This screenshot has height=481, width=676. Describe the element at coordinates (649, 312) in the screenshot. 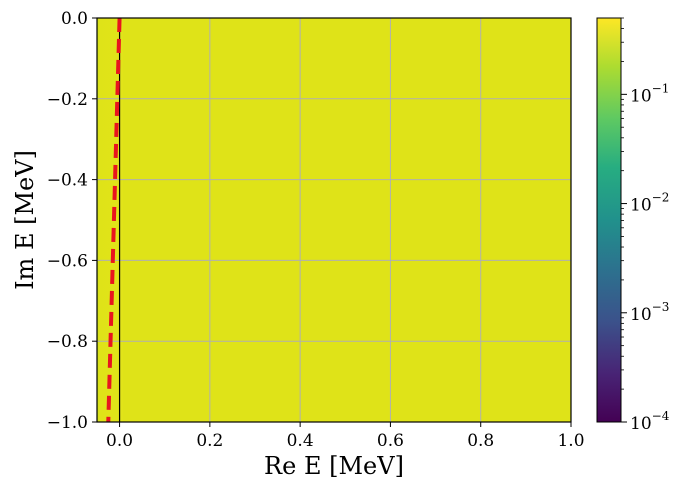

I see `colorbar-tick-label-2: 10⁻³` at that location.